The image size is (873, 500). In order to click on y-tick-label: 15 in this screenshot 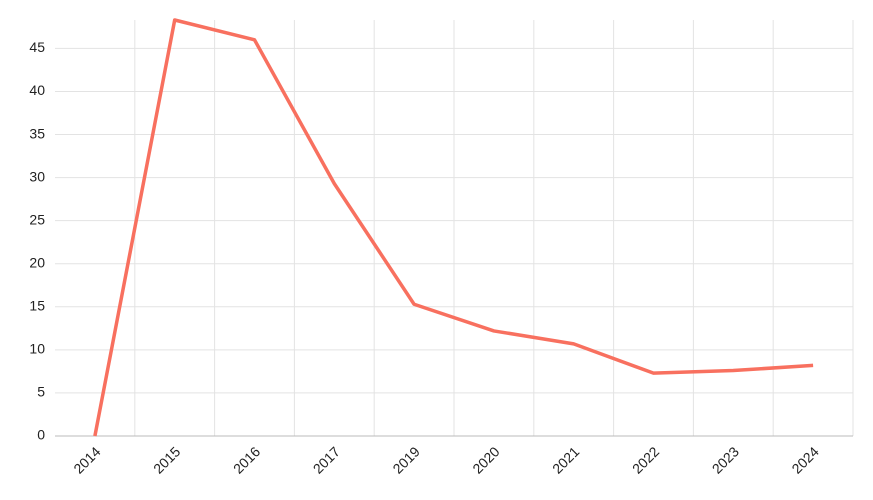, I will do `click(37, 306)`.